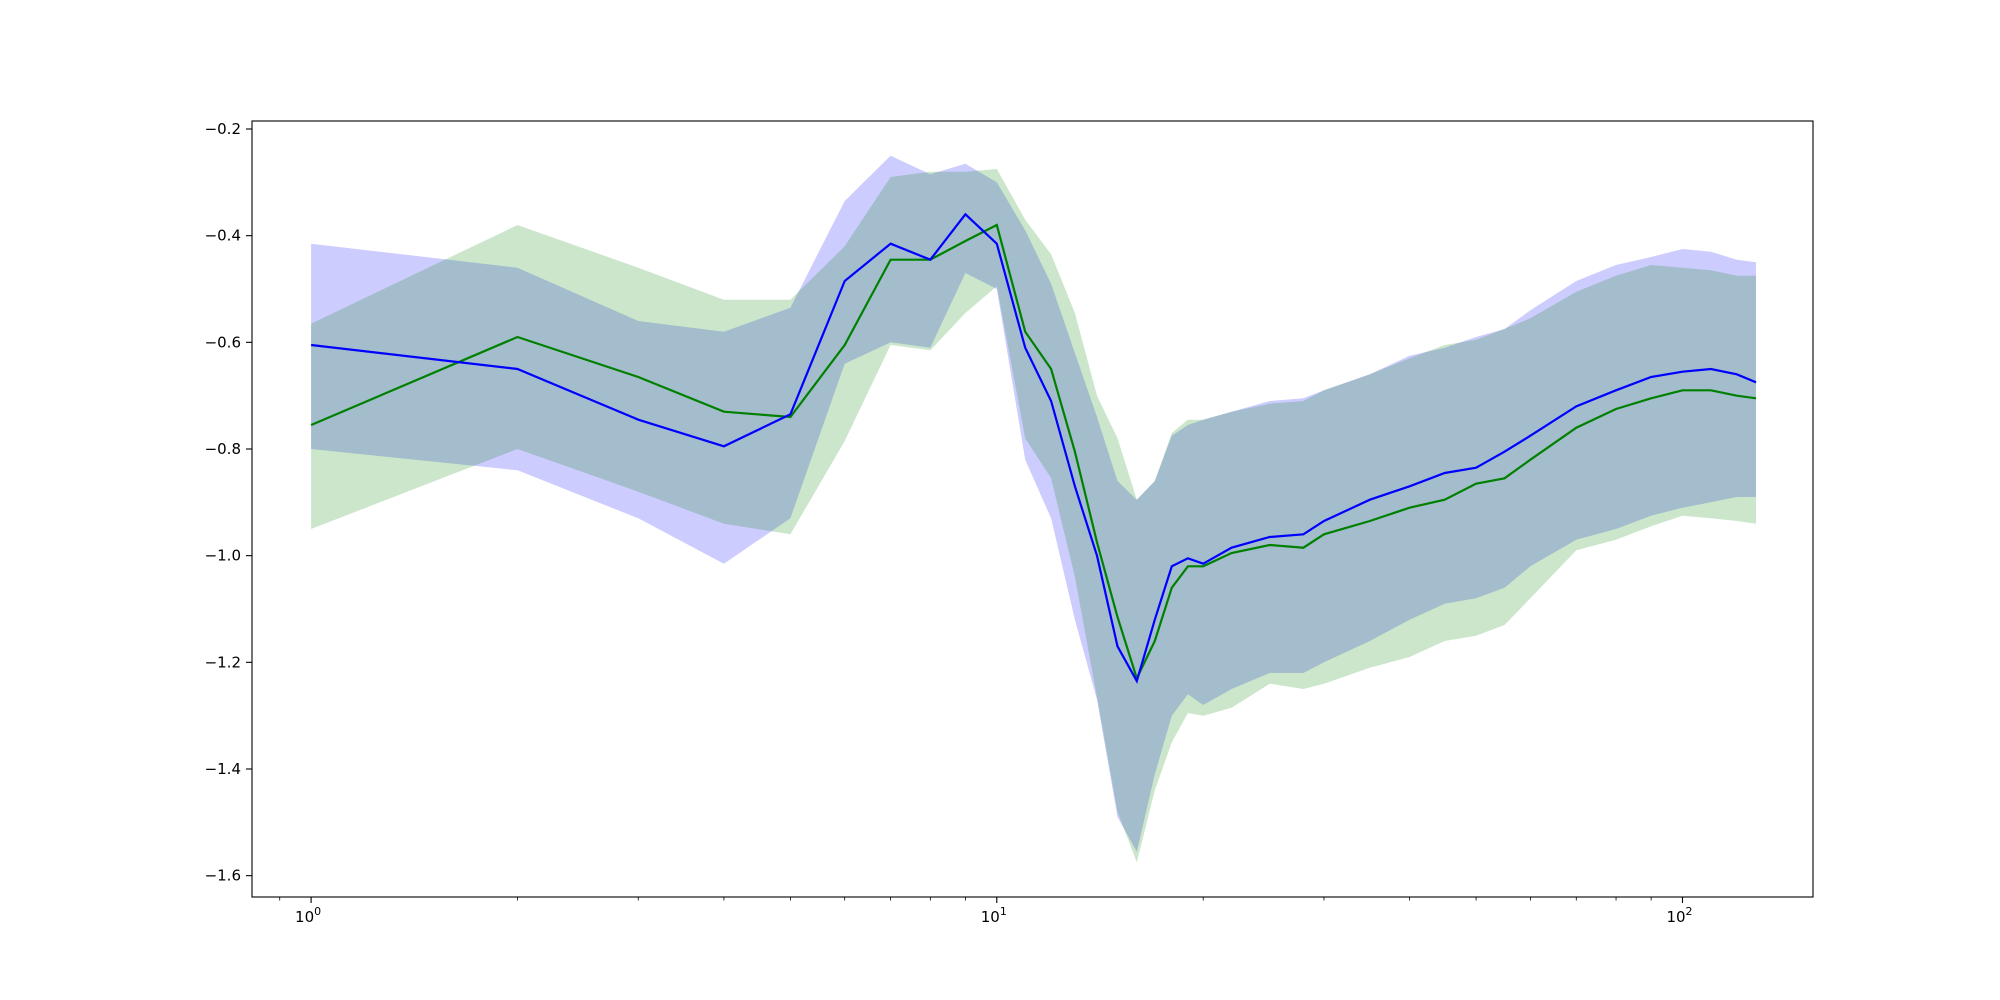  Describe the element at coordinates (223, 556) in the screenshot. I see `y-tick-label: −1.0` at that location.